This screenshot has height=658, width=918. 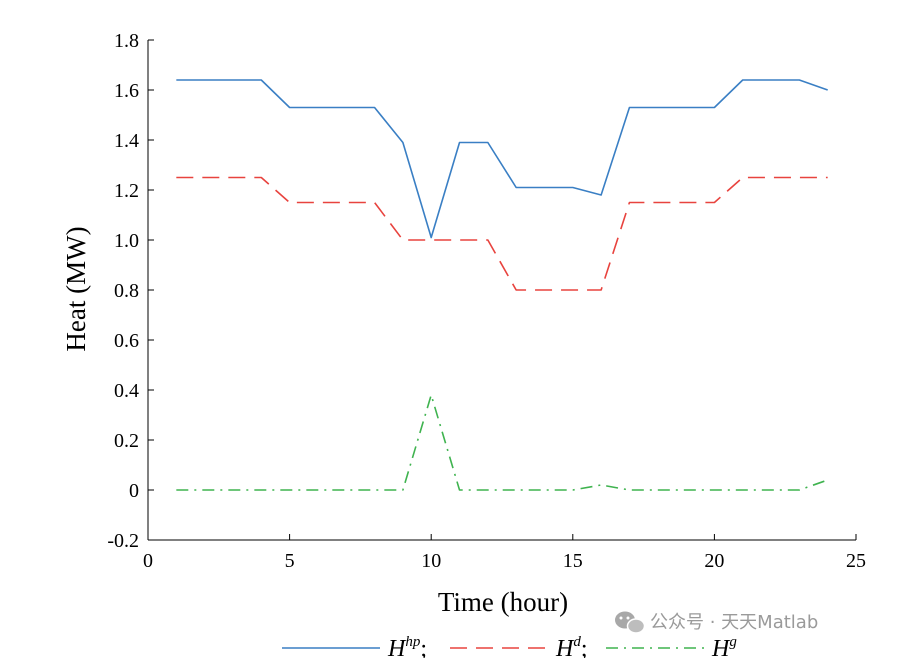 I want to click on y-tick-label: 1.8, so click(x=126, y=41).